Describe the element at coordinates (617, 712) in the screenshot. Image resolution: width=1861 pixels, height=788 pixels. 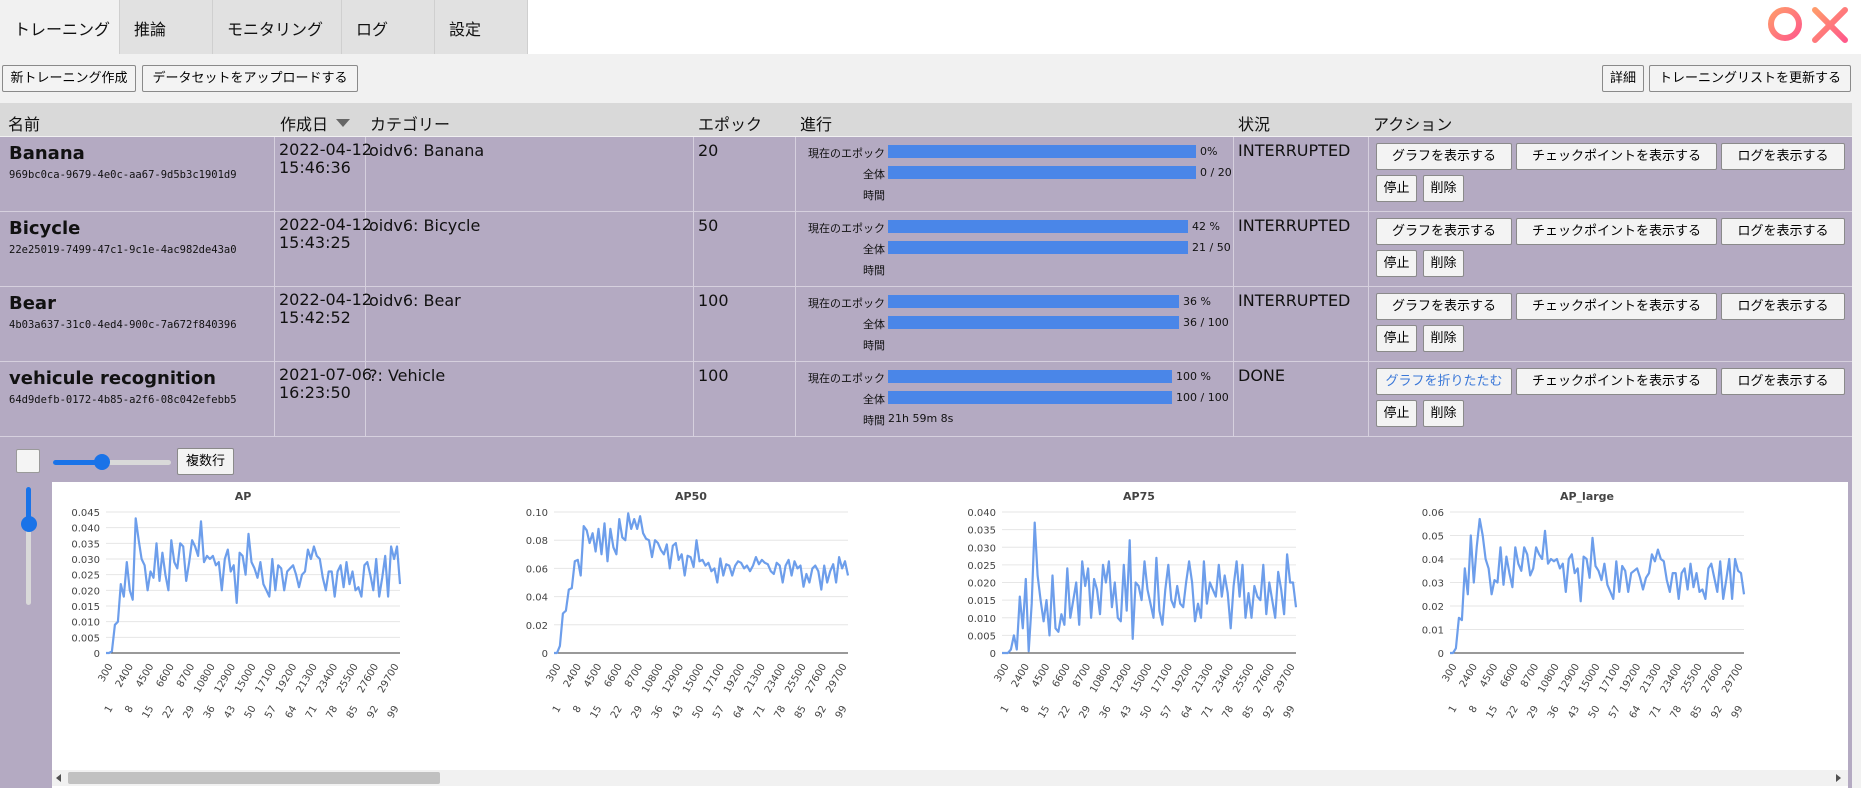
I see `x-tick-label-epoch: 22` at that location.